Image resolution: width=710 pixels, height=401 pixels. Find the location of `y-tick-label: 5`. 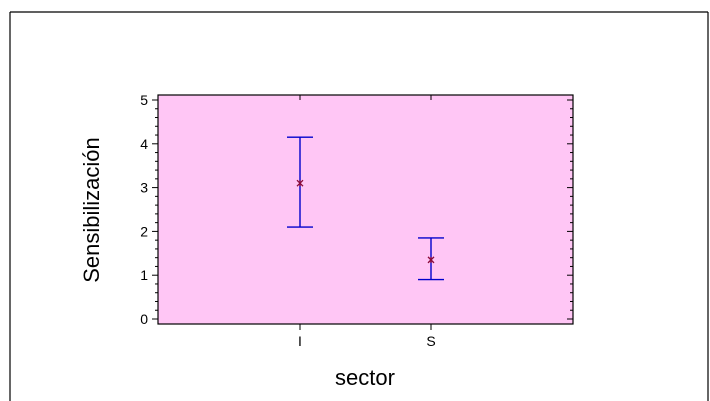

y-tick-label: 5 is located at coordinates (144, 100).